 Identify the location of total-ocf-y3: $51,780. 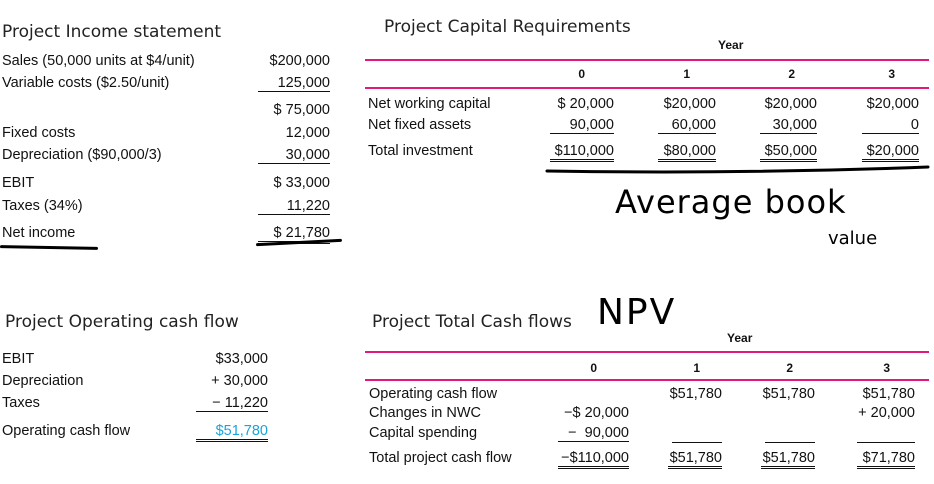
(888, 394).